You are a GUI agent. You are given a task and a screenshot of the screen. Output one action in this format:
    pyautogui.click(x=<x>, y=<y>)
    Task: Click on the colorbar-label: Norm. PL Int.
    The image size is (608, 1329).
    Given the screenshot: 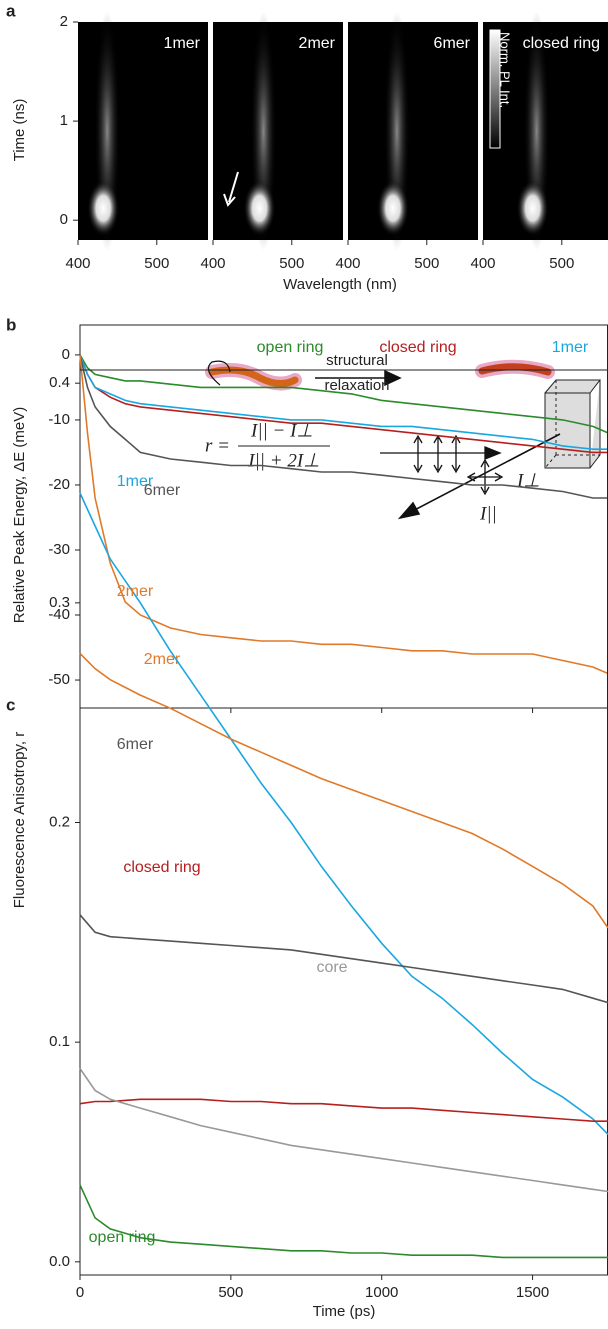 What is the action you would take?
    pyautogui.click(x=505, y=70)
    